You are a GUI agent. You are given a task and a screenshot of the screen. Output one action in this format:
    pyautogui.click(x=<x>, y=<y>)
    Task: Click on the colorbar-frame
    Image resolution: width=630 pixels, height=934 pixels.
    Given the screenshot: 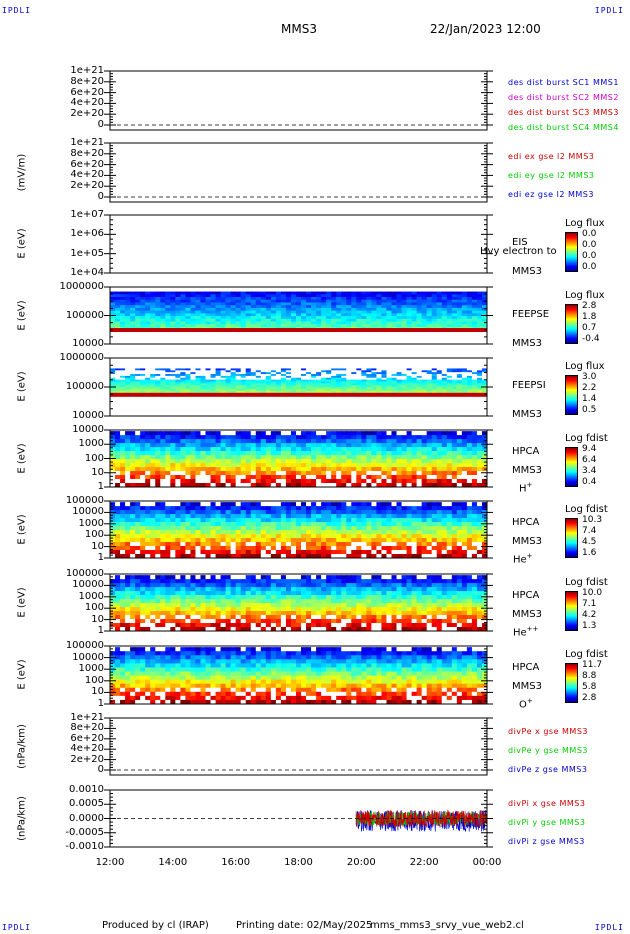 What is the action you would take?
    pyautogui.click(x=571, y=467)
    